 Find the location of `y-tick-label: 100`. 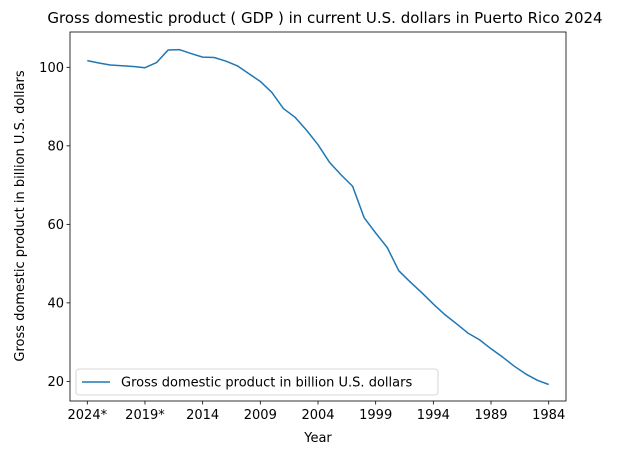

y-tick-label: 100 is located at coordinates (51, 68).